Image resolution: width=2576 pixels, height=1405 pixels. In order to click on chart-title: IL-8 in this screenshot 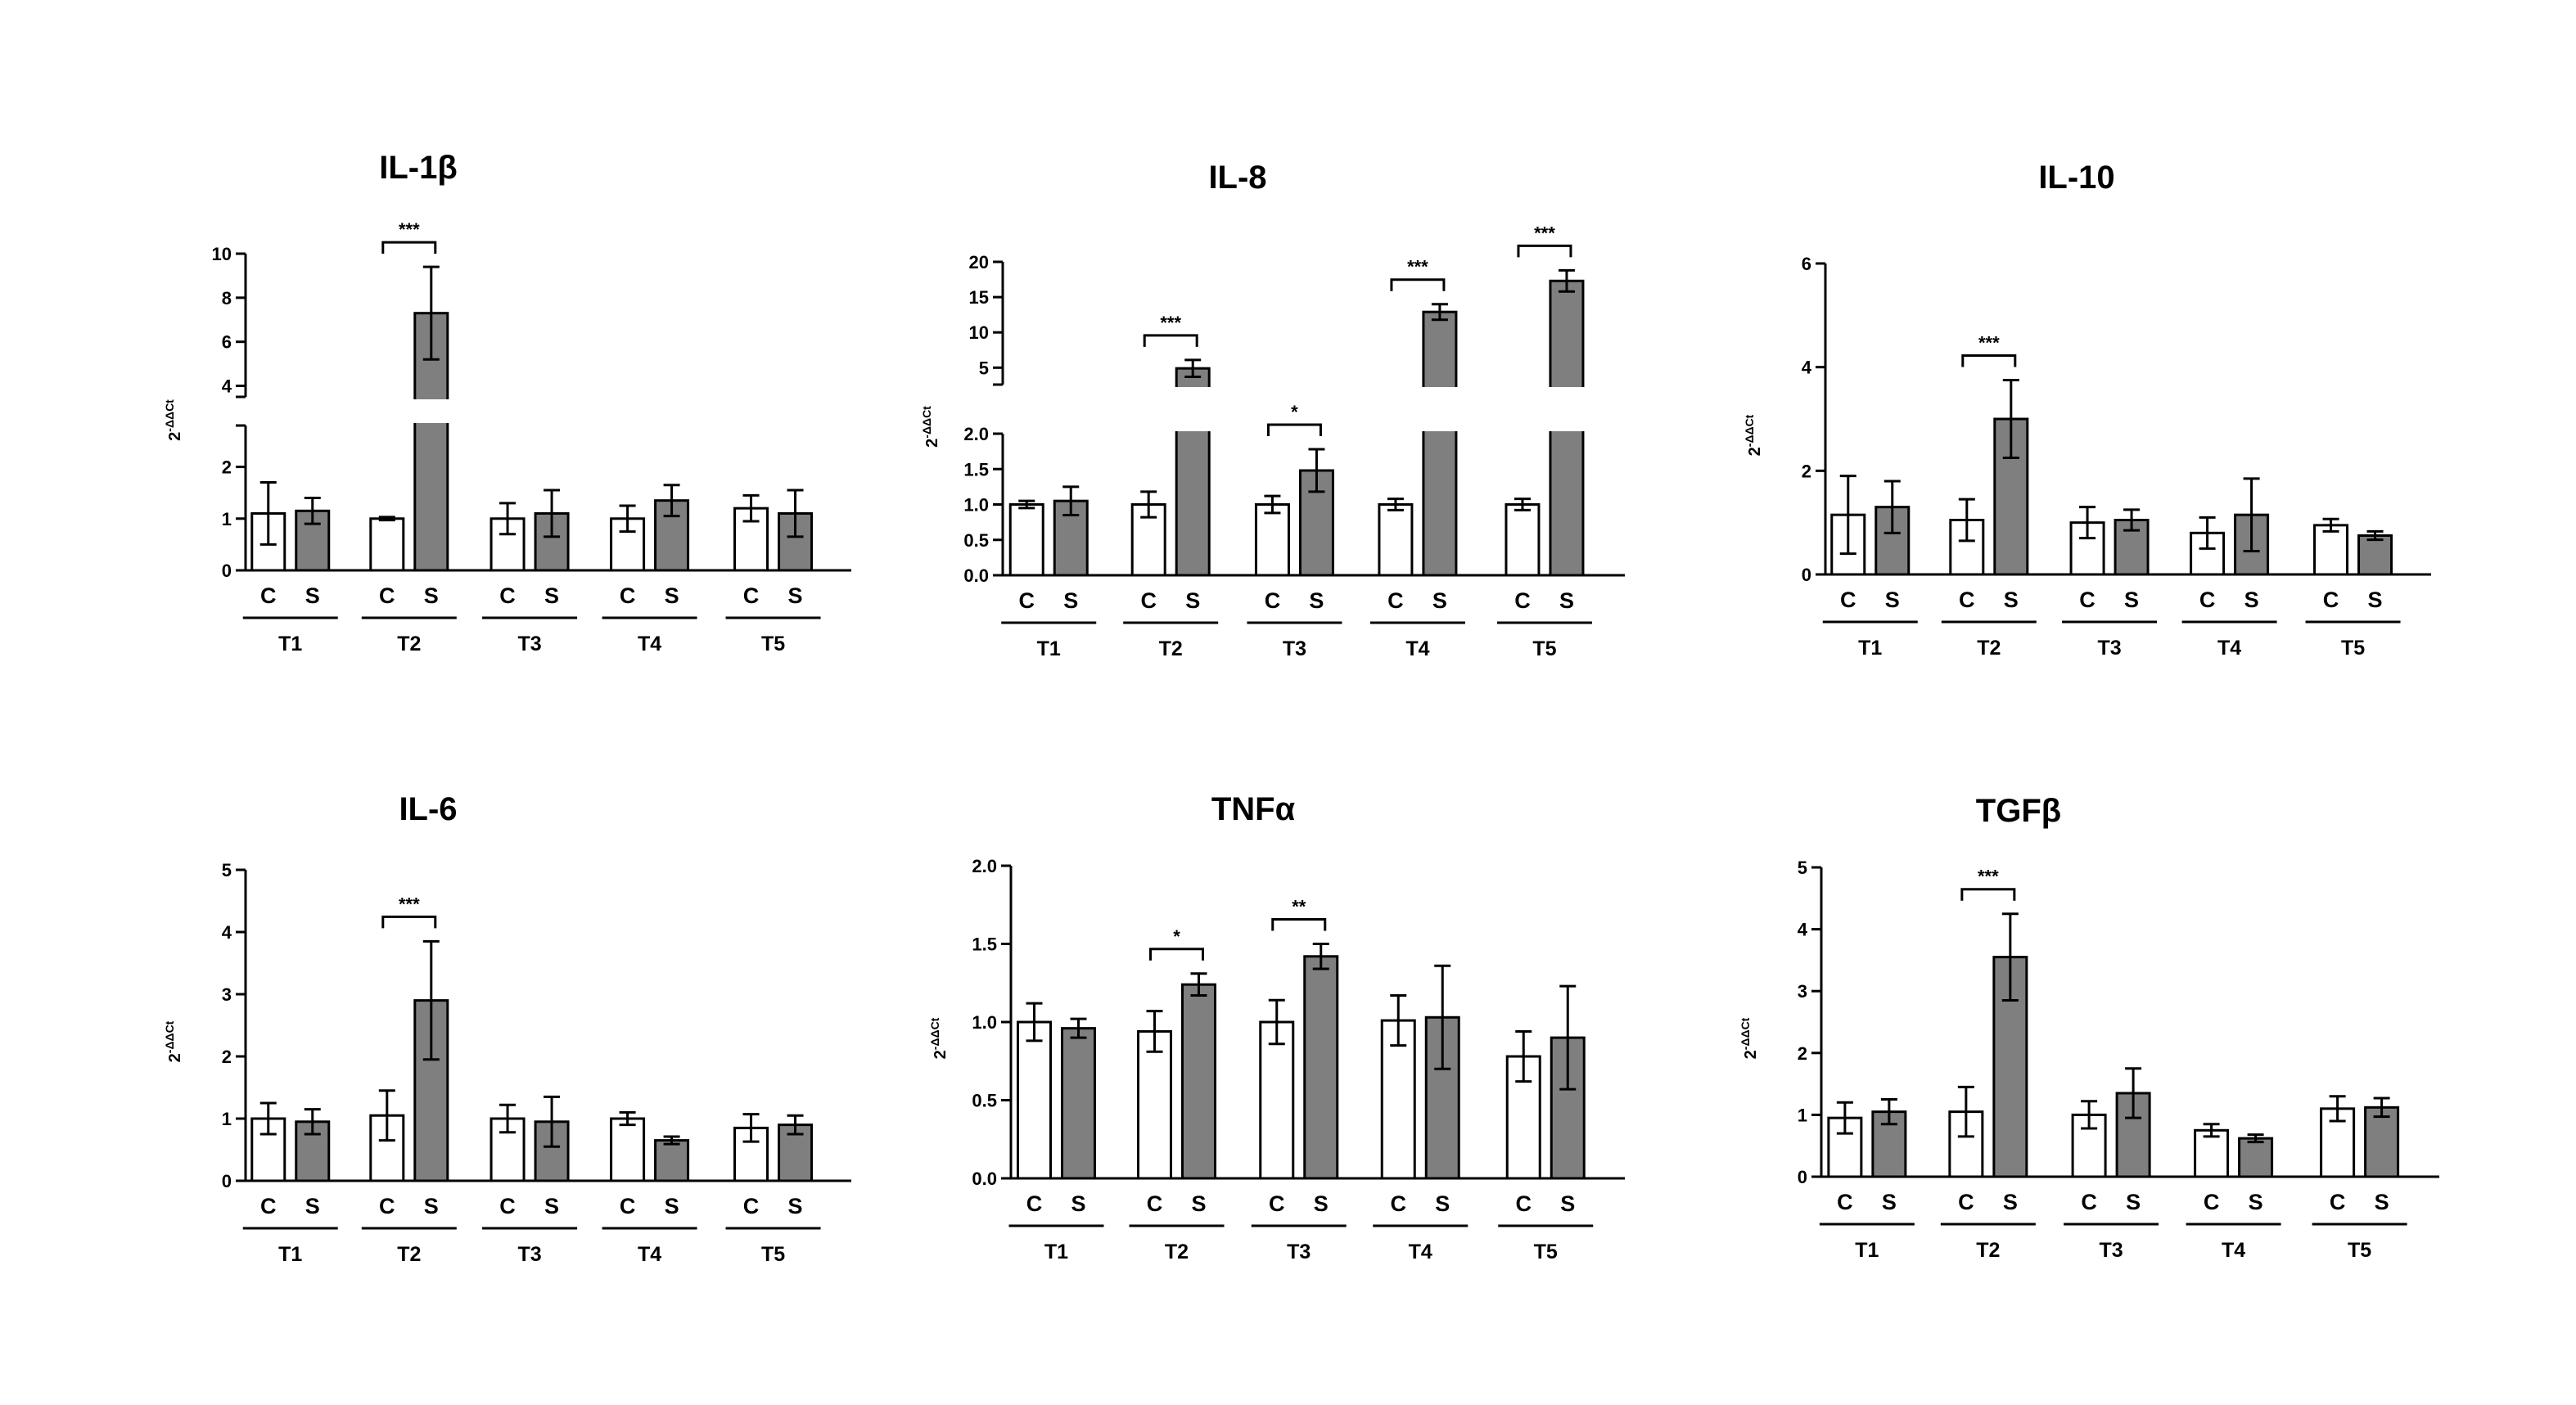, I will do `click(1237, 178)`.